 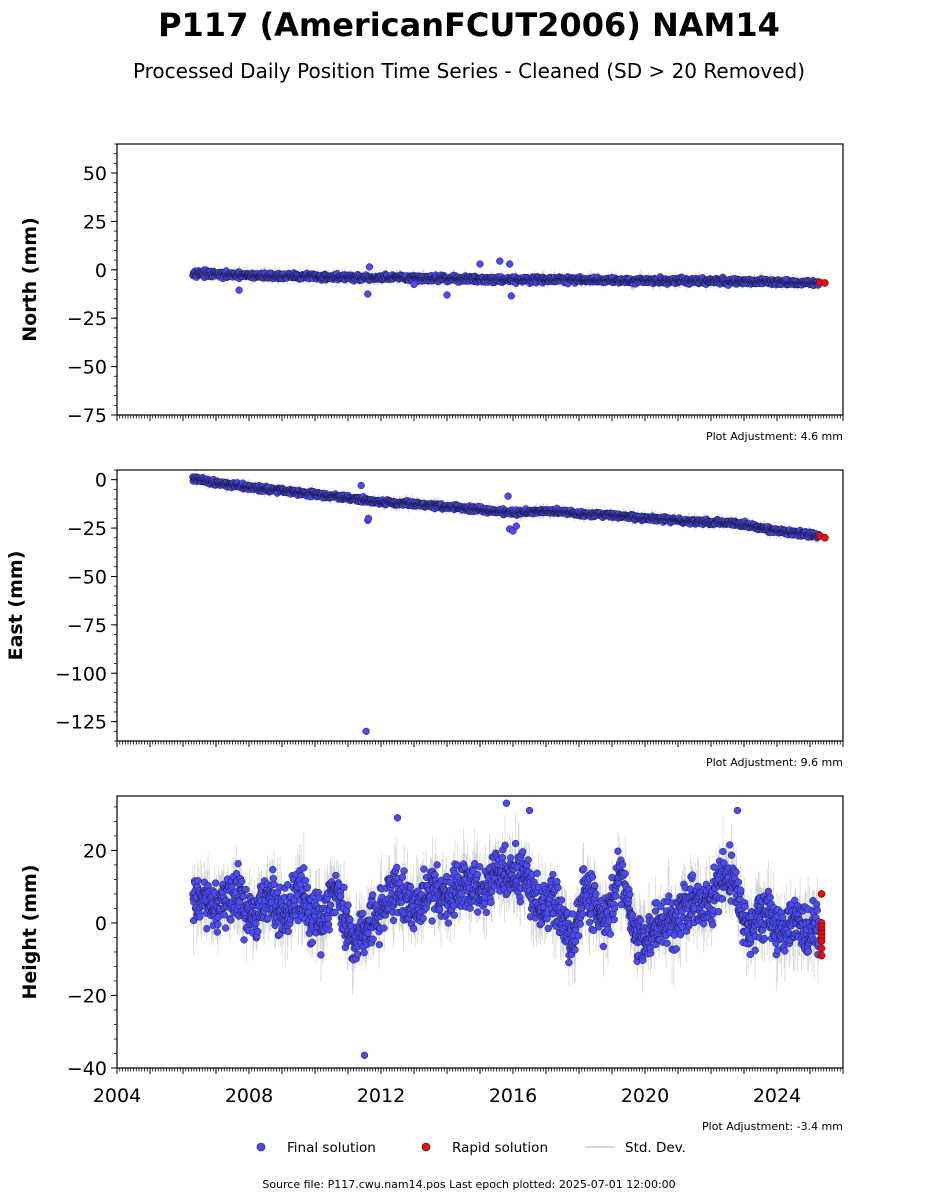 I want to click on rapid-solution-point, so click(x=825, y=283).